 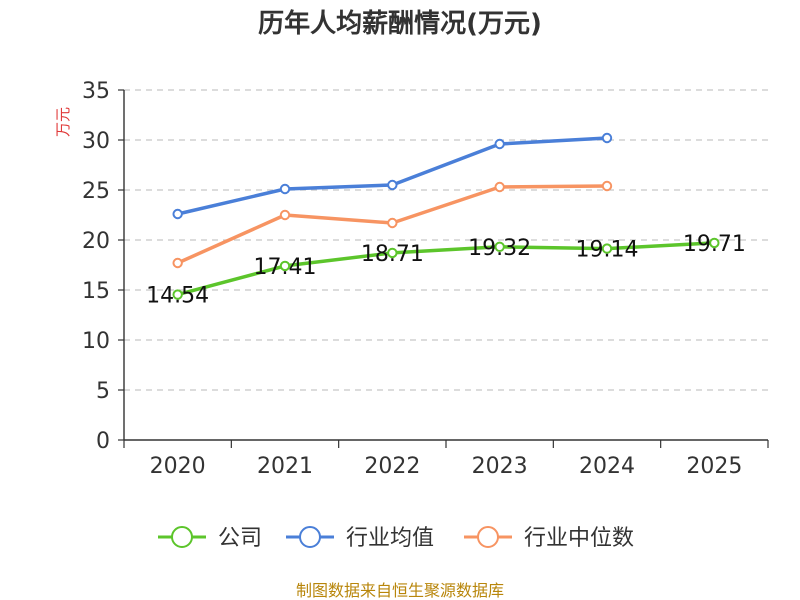 What do you see at coordinates (714, 466) in the screenshot?
I see `x-tick-label: 2025` at bounding box center [714, 466].